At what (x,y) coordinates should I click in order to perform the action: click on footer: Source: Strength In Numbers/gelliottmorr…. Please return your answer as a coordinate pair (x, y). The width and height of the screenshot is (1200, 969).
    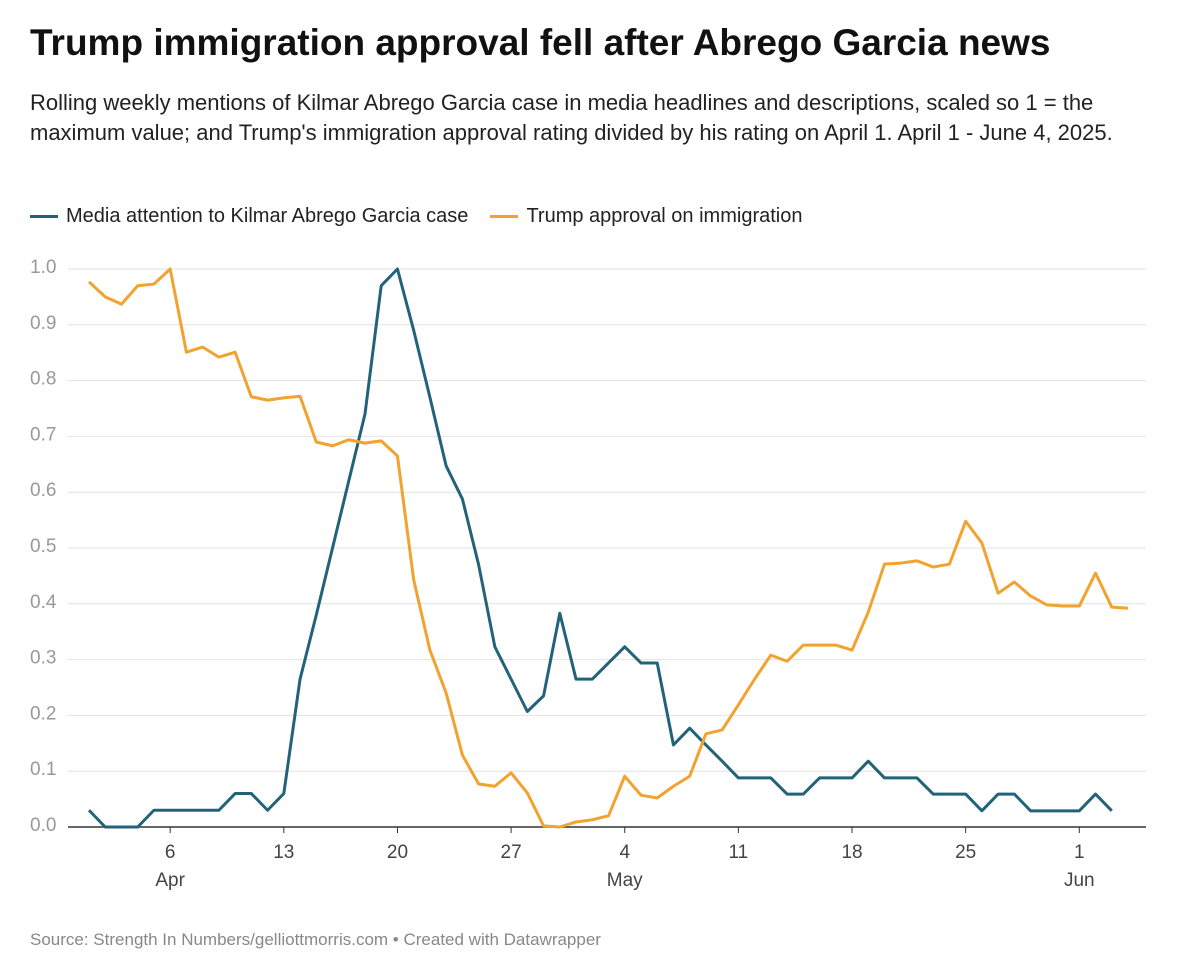
    Looking at the image, I should click on (315, 939).